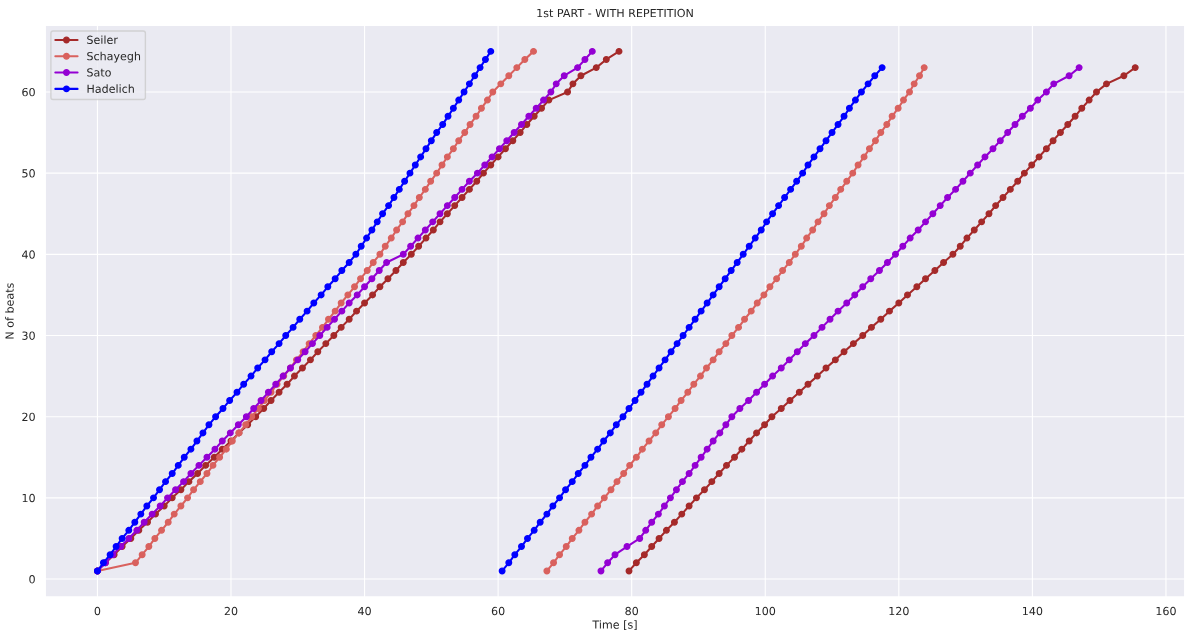 This screenshot has width=1193, height=635. Describe the element at coordinates (28, 173) in the screenshot. I see `y-tick-label: 50` at that location.